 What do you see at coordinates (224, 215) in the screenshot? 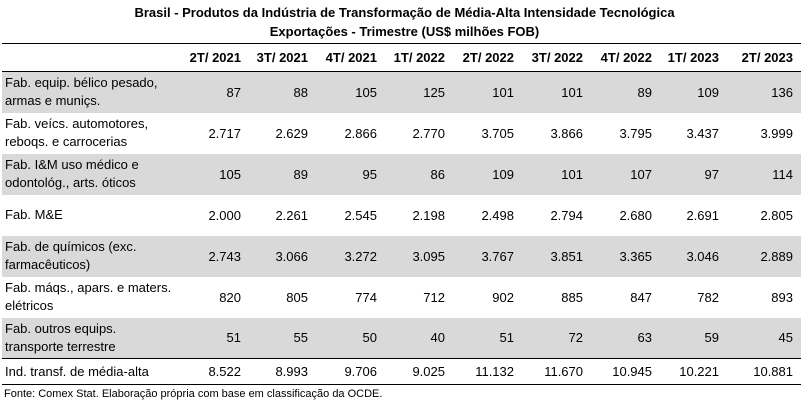
I see `table-cell: 2.000` at bounding box center [224, 215].